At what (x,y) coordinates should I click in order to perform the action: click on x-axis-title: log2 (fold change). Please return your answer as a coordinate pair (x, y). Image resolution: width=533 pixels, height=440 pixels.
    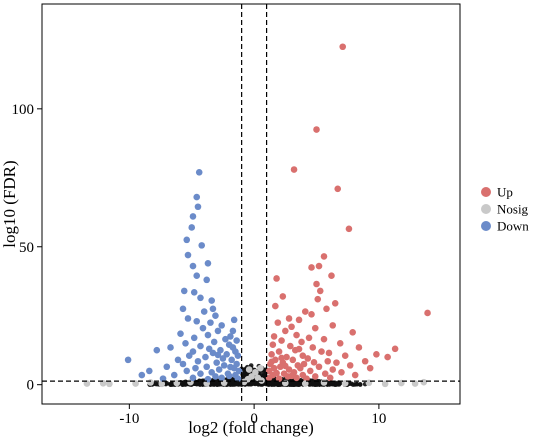
    Looking at the image, I should click on (251, 427).